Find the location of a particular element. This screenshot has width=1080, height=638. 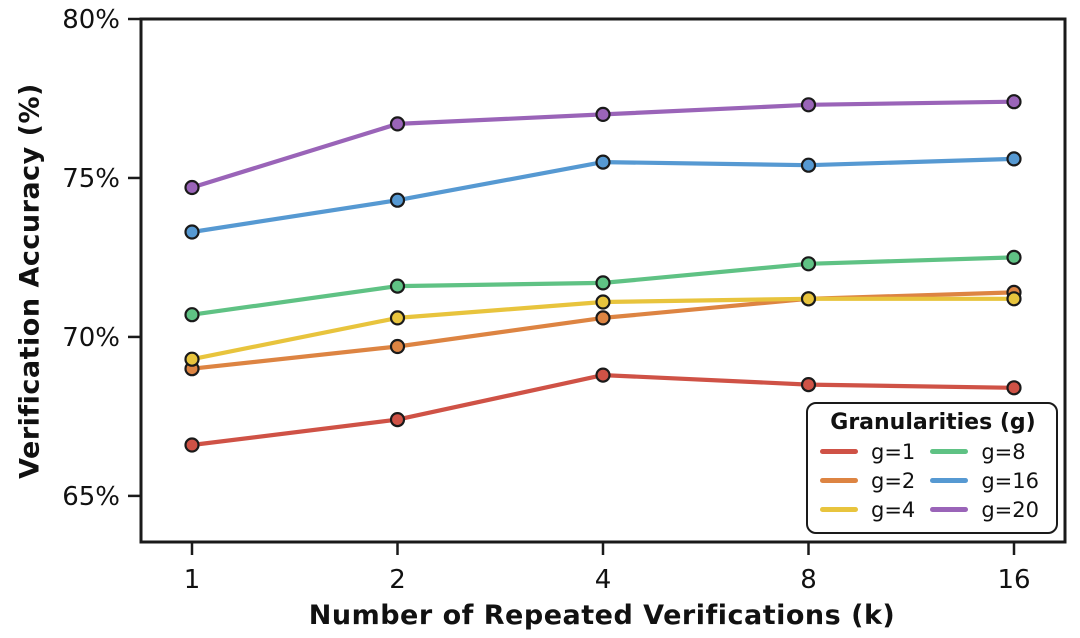

legend-item-g2: g=2 is located at coordinates (871, 480).